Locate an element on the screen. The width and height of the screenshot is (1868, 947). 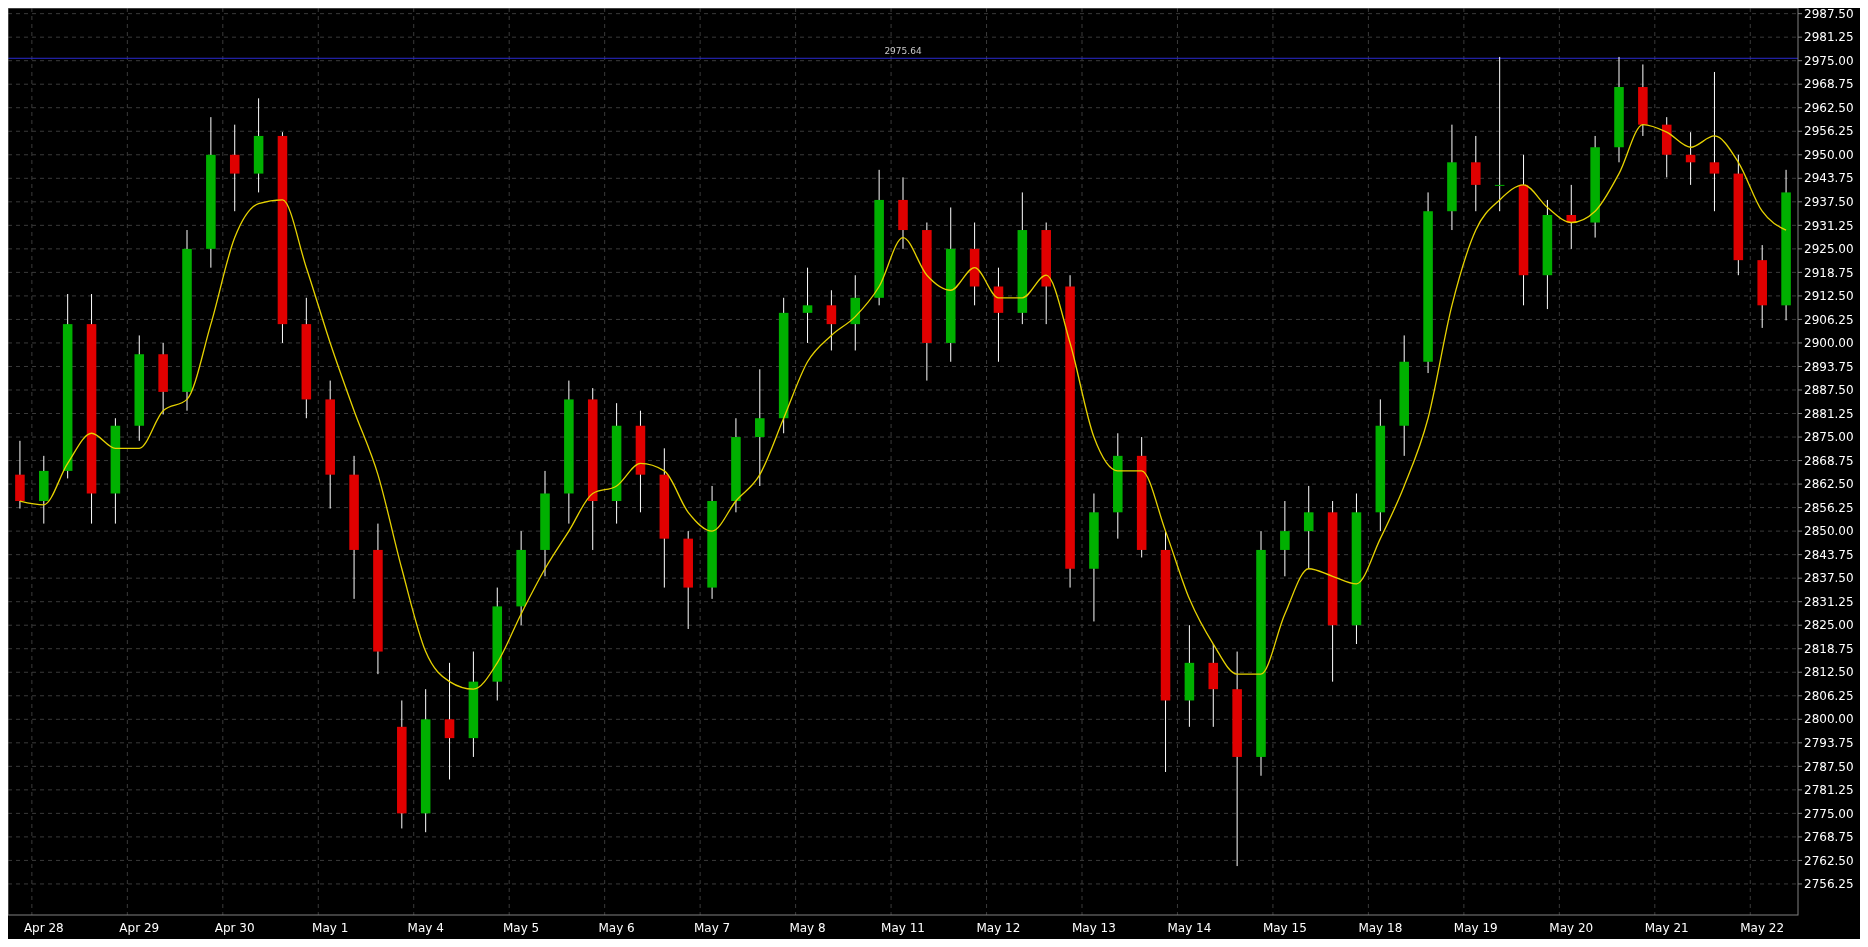
y-tick-label: 2781.25 is located at coordinates (1829, 790).